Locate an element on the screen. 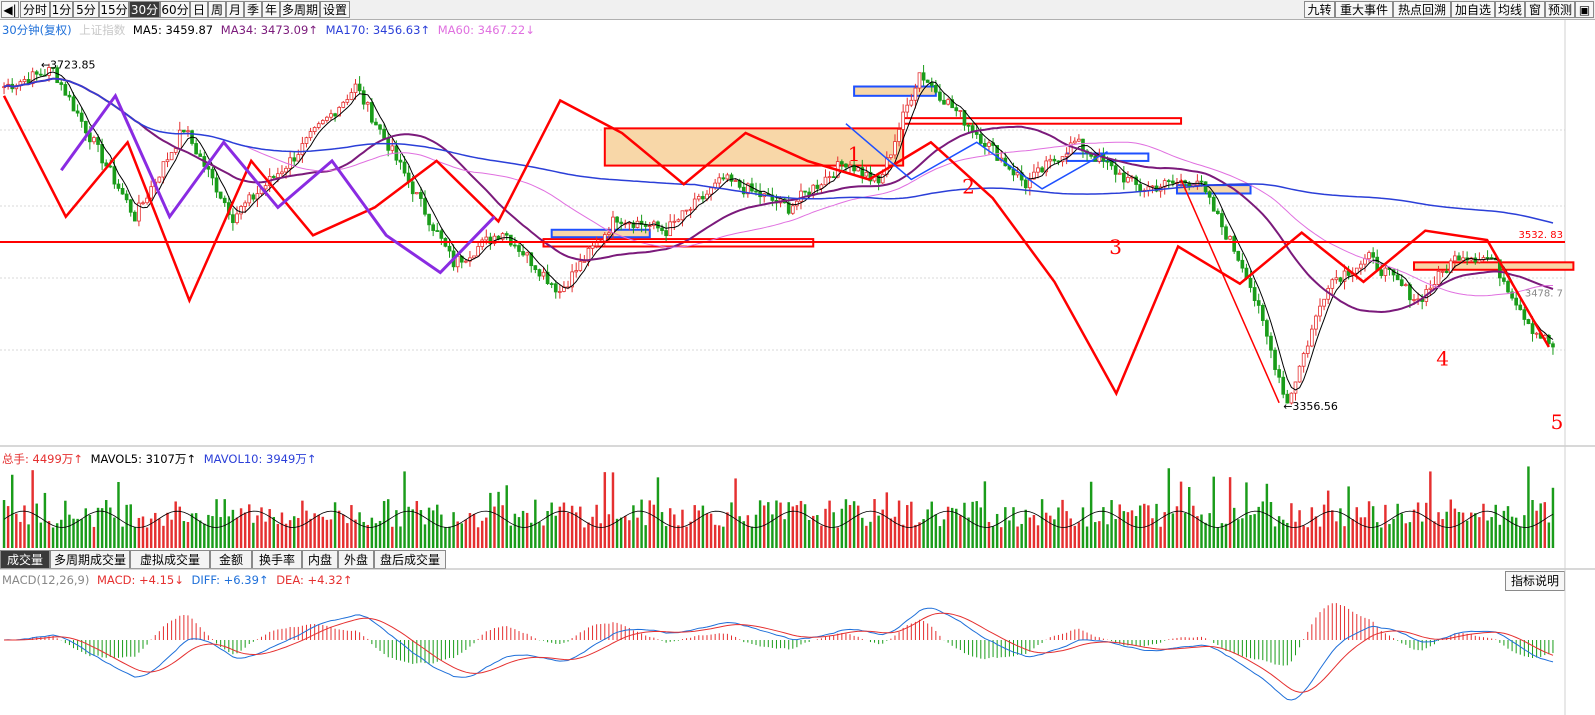 The height and width of the screenshot is (715, 1595). indicator-tab: 内盘 is located at coordinates (320, 559).